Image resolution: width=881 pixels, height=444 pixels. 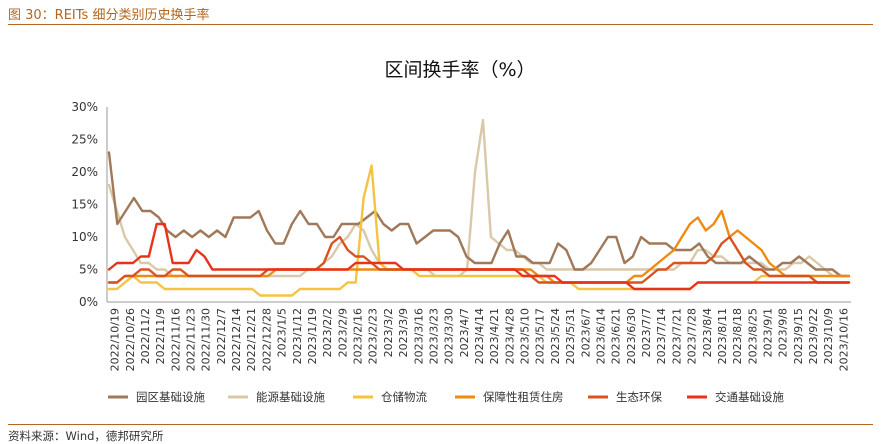 I want to click on x-tick-label: 2023/7/14, so click(x=661, y=336).